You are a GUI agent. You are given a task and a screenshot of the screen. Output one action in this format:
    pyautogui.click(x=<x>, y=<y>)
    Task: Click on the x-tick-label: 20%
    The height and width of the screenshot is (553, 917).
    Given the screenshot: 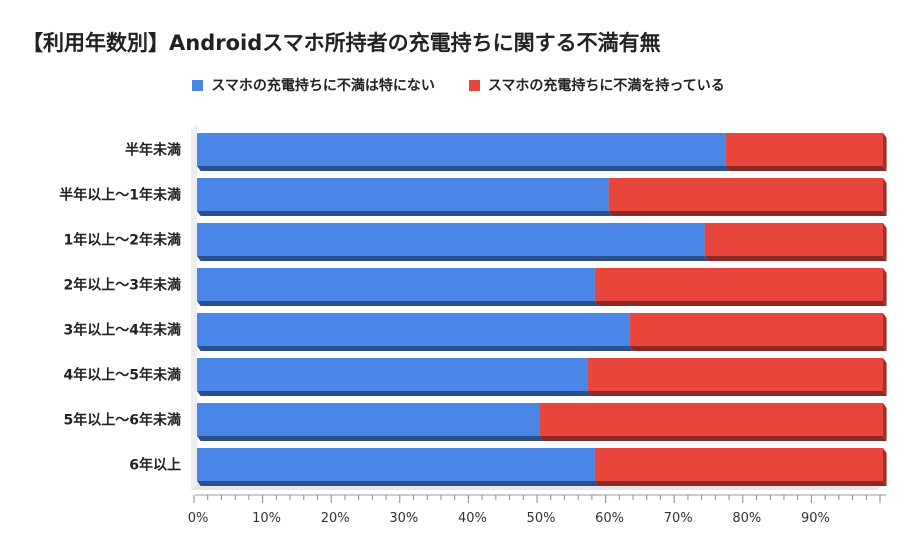 What is the action you would take?
    pyautogui.click(x=335, y=518)
    